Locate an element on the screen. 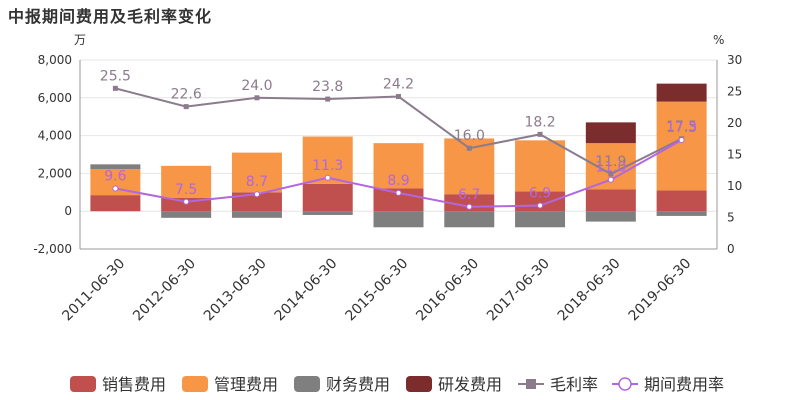 This screenshot has width=800, height=400. data-label: 9.6 is located at coordinates (115, 177).